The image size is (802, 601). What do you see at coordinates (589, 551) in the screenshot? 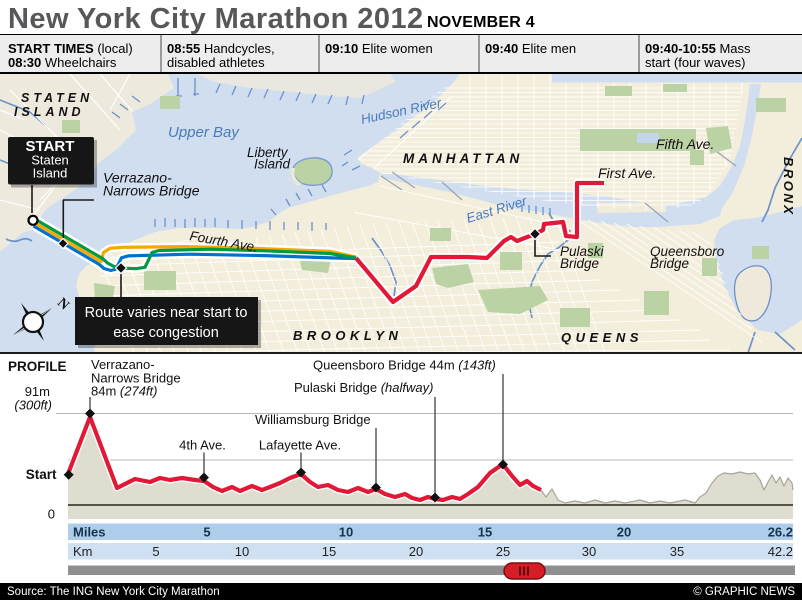
I see `svg-text: 30` at bounding box center [589, 551].